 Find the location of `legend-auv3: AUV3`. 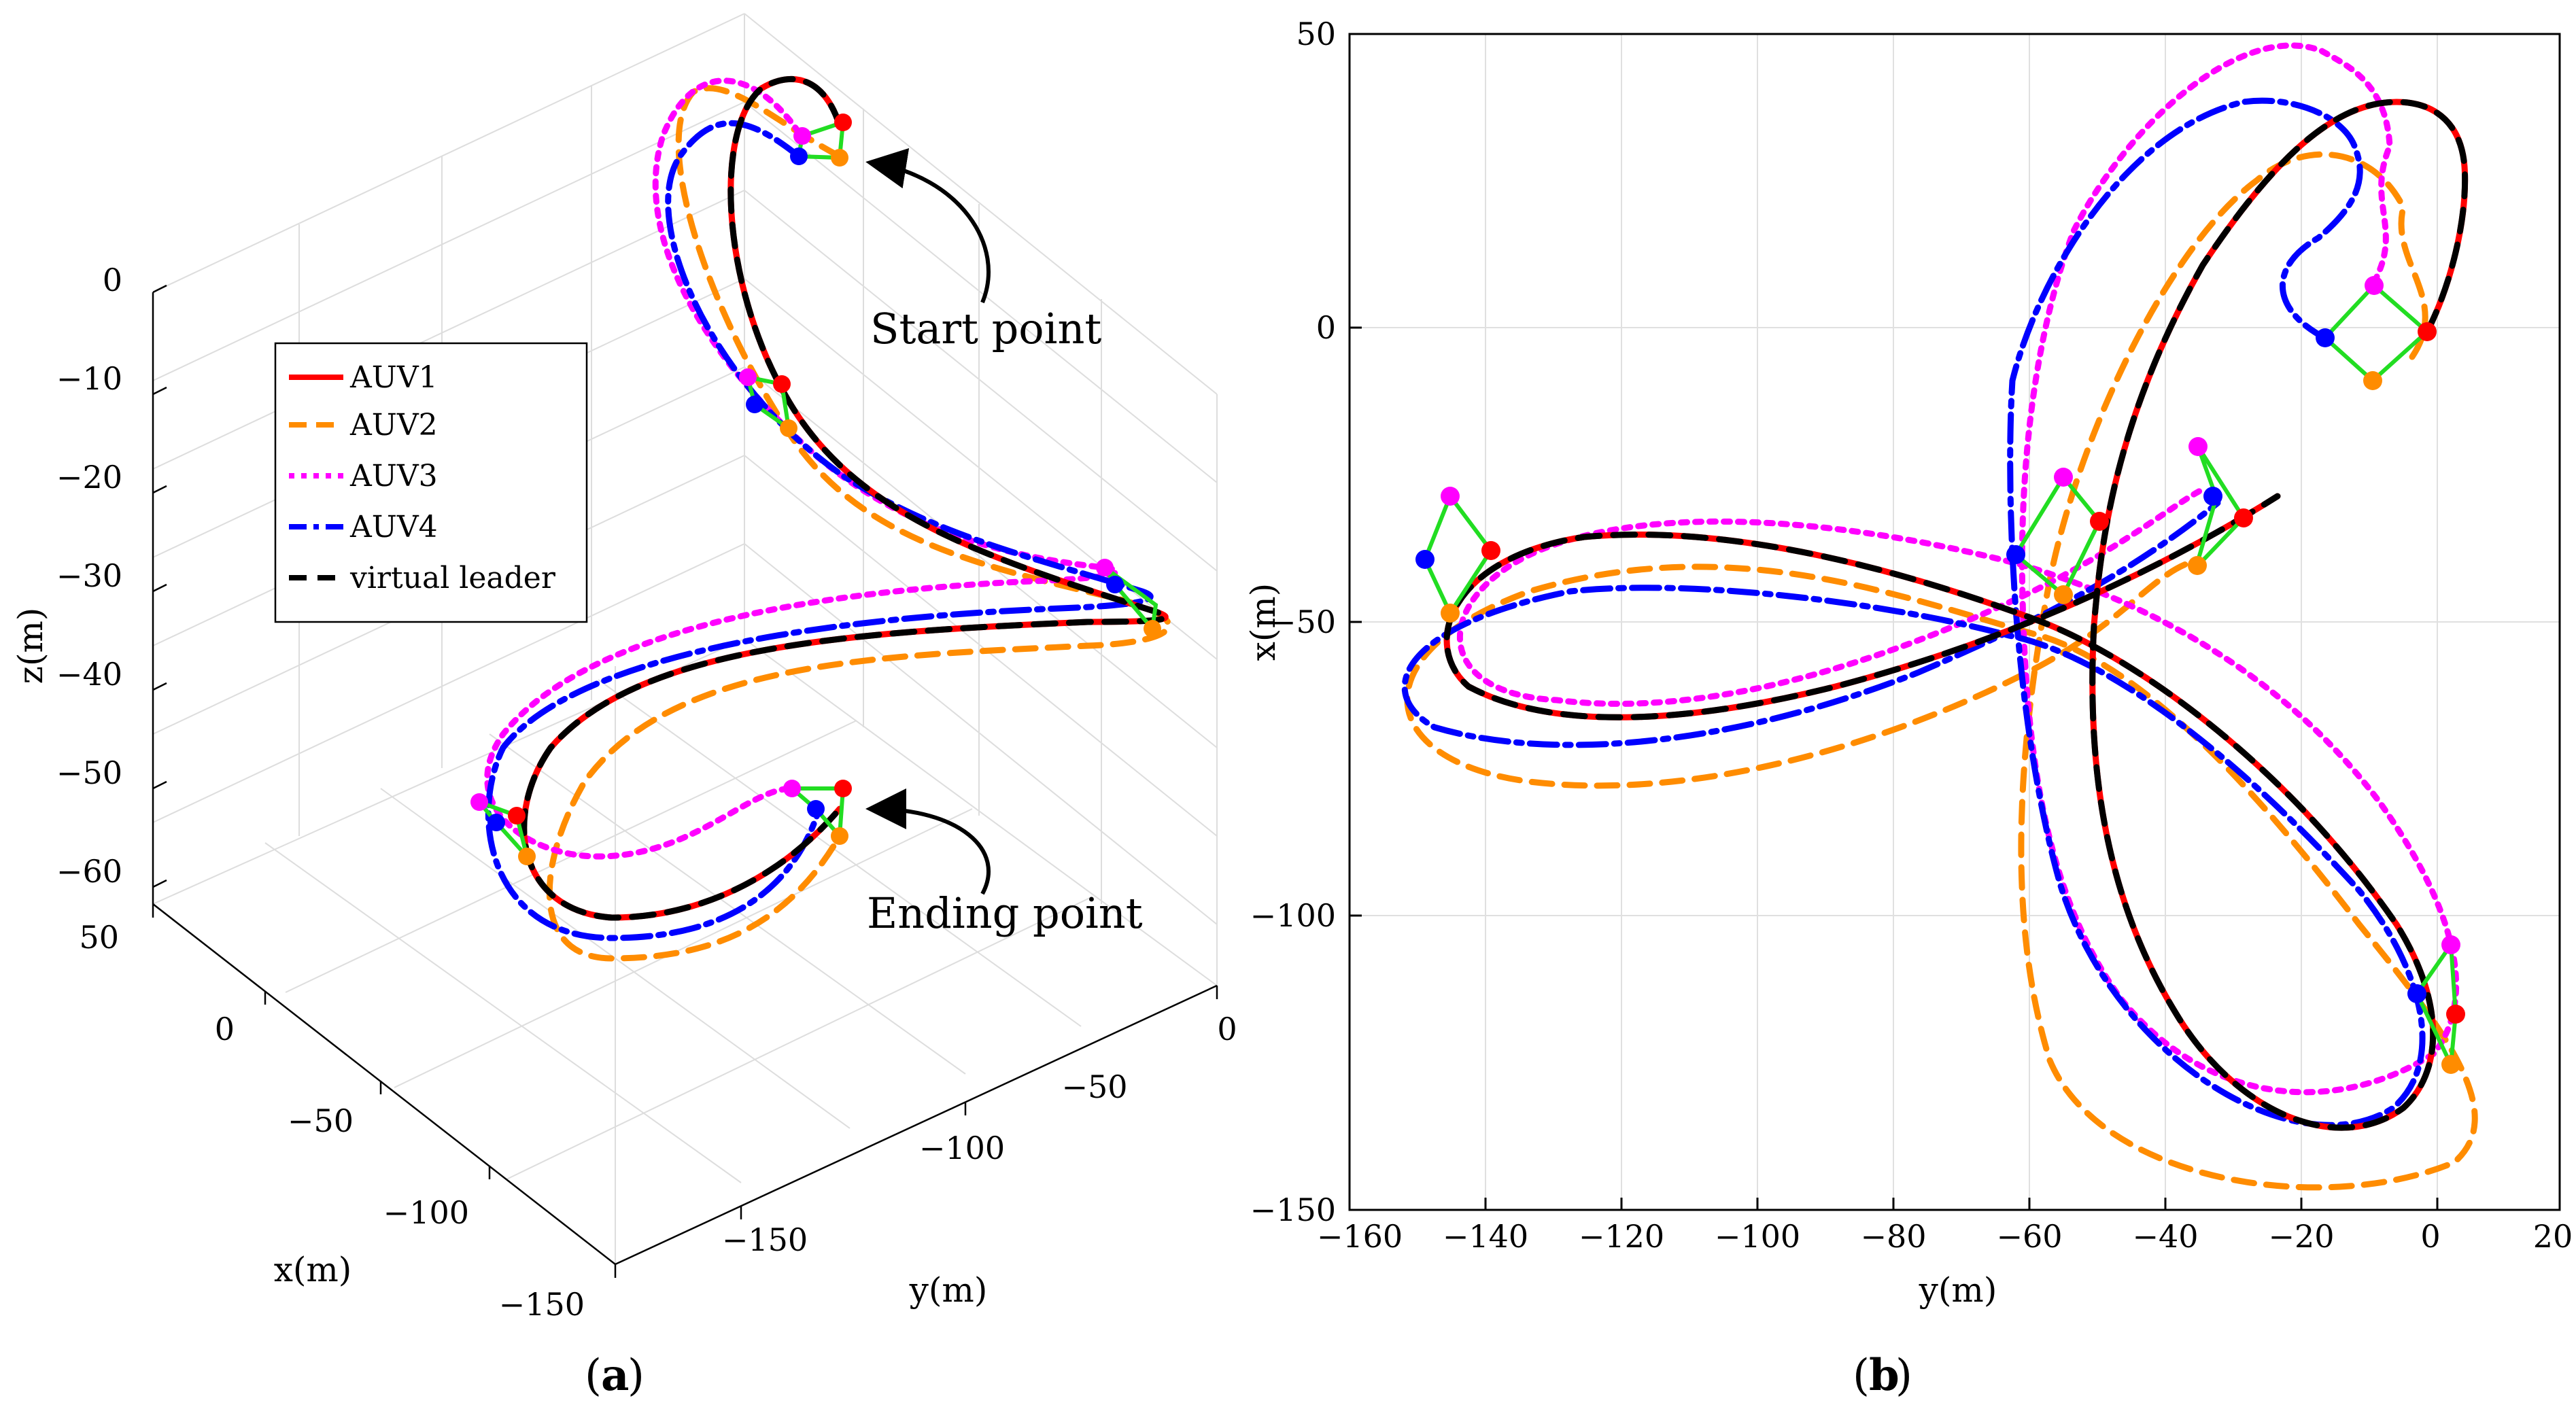

legend-auv3: AUV3 is located at coordinates (393, 476).